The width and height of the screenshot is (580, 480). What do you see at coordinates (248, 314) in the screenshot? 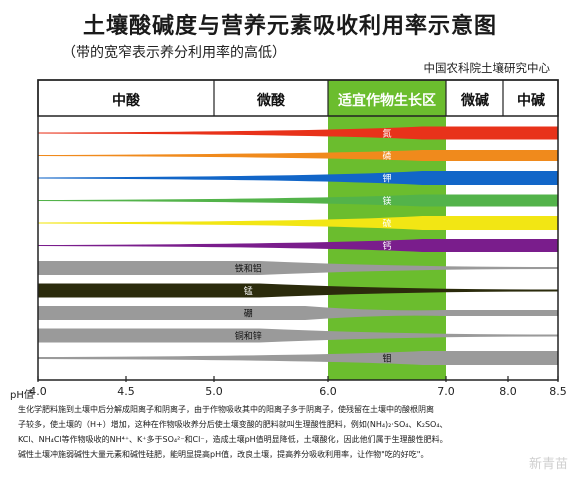
I see `nutrient-label: 硼` at bounding box center [248, 314].